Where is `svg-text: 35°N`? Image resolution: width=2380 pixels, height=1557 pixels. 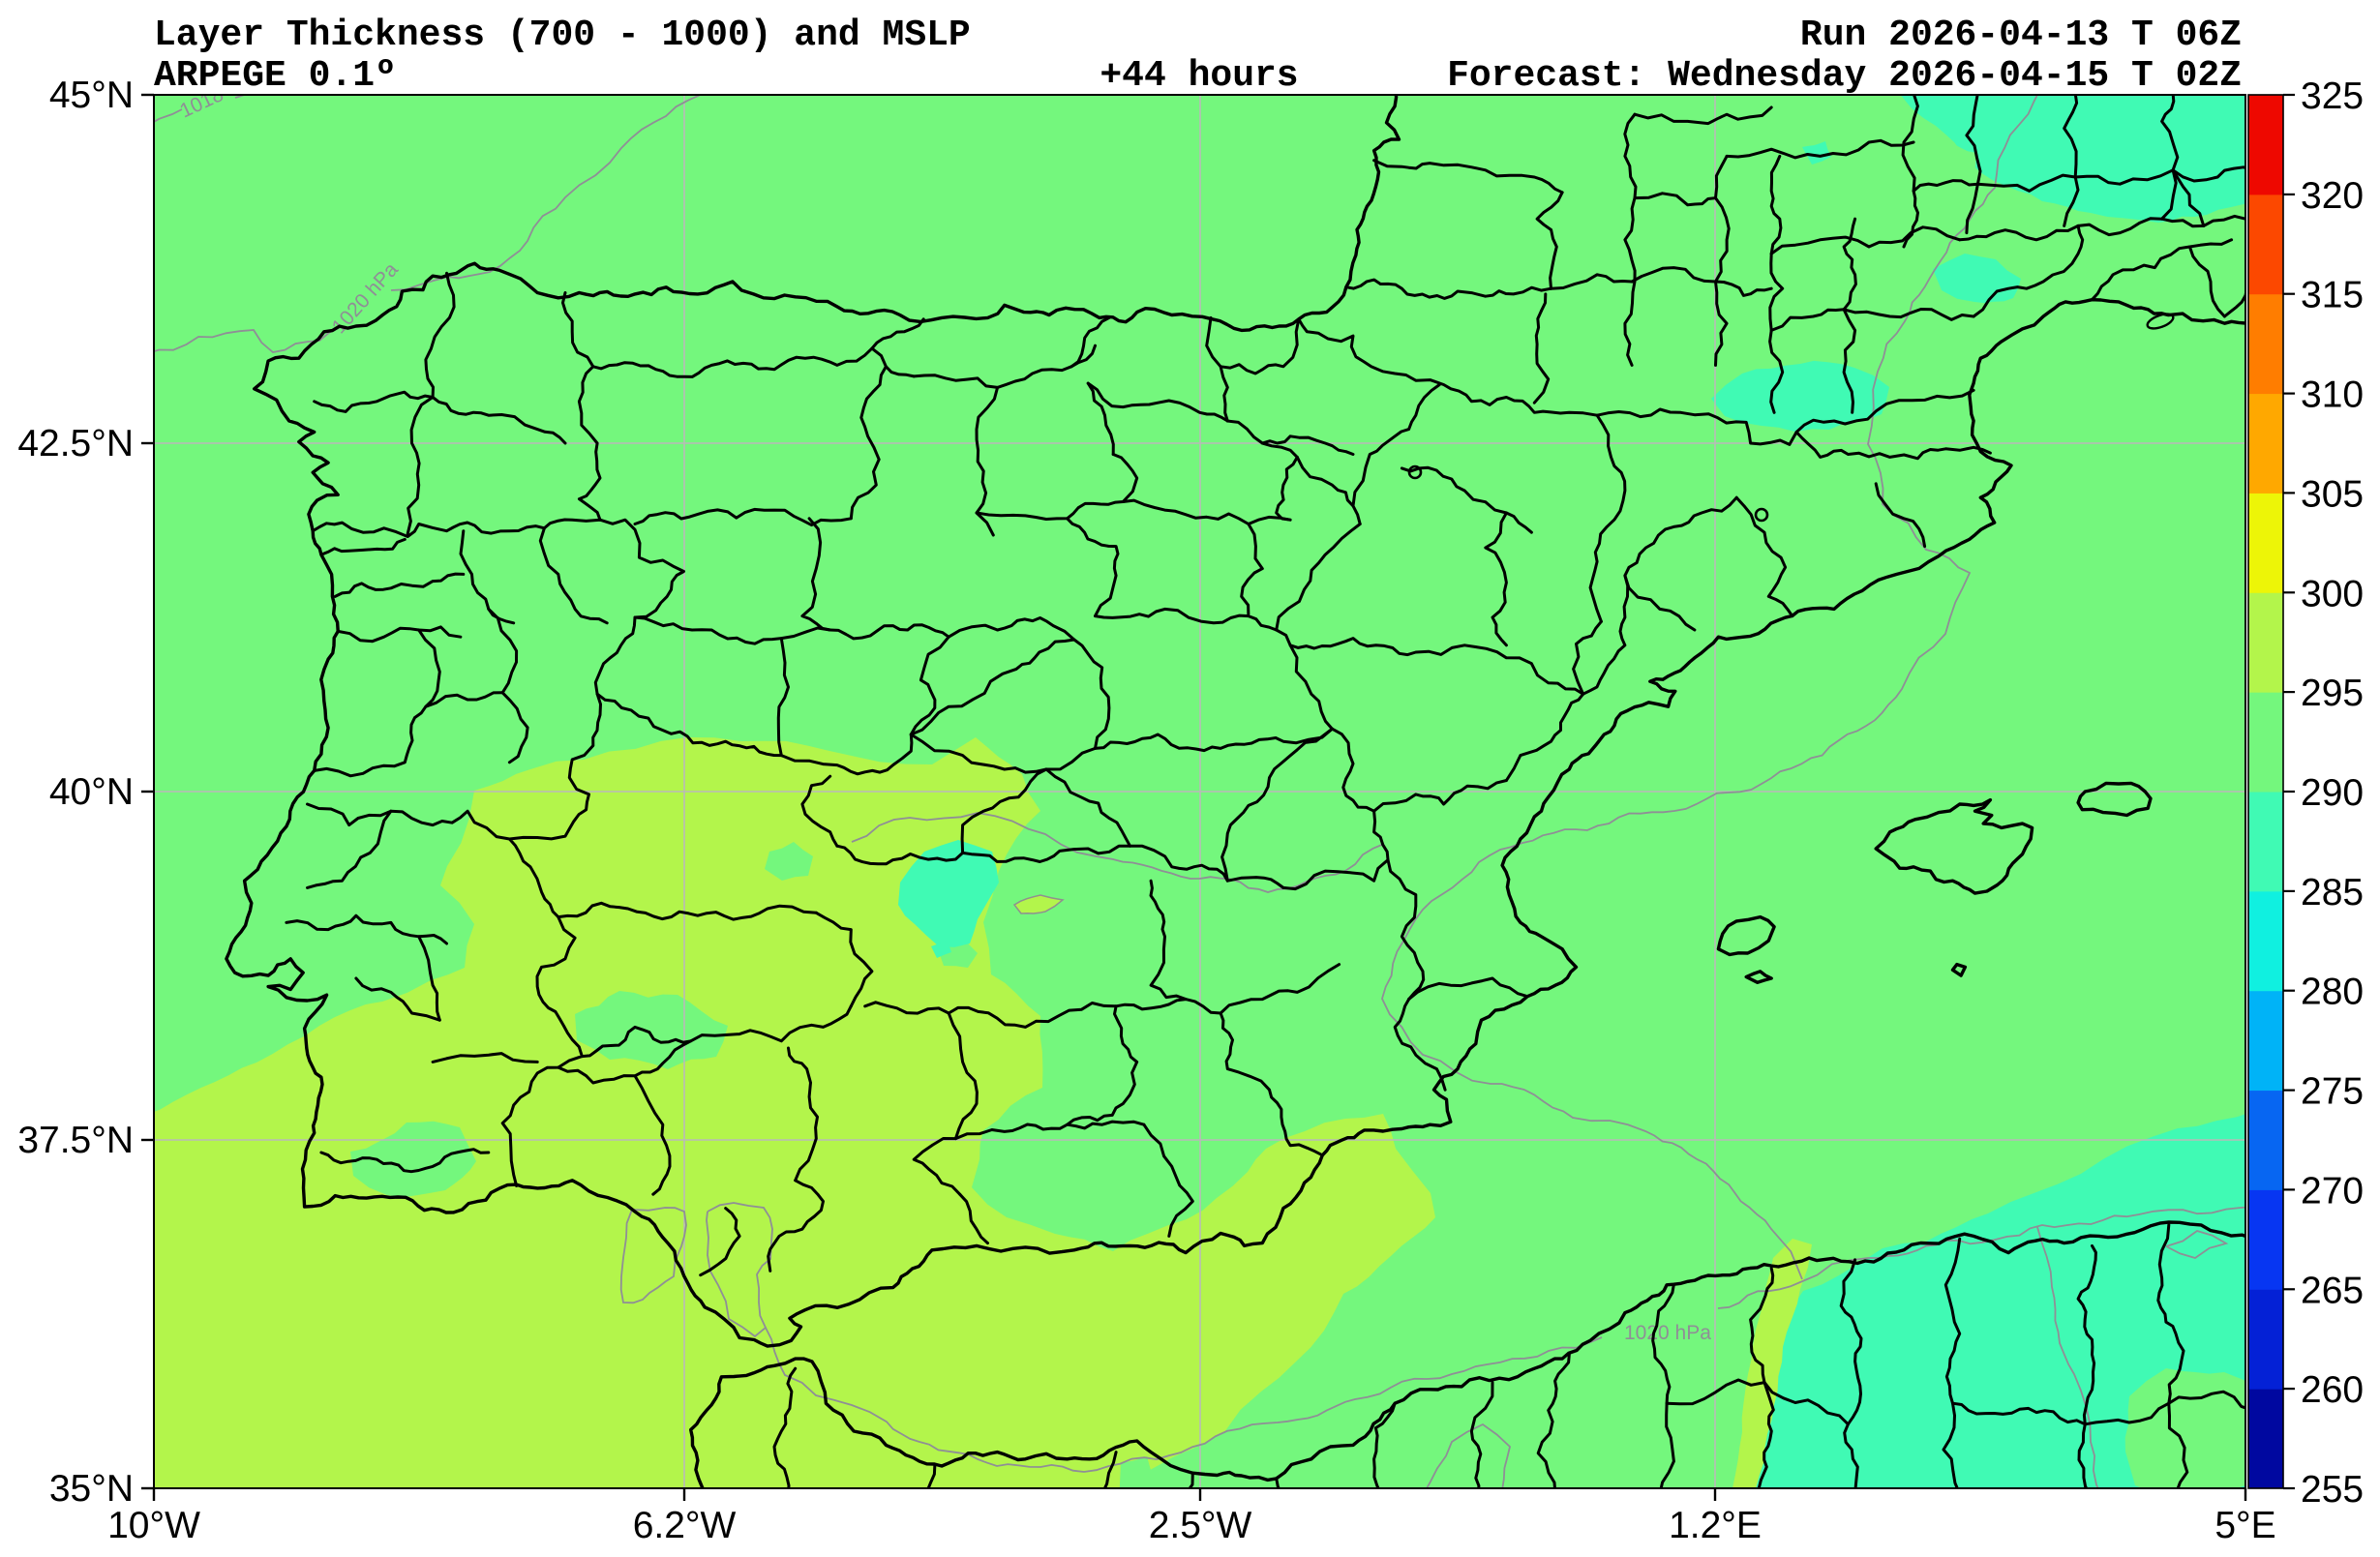
svg-text: 35°N is located at coordinates (91, 1489).